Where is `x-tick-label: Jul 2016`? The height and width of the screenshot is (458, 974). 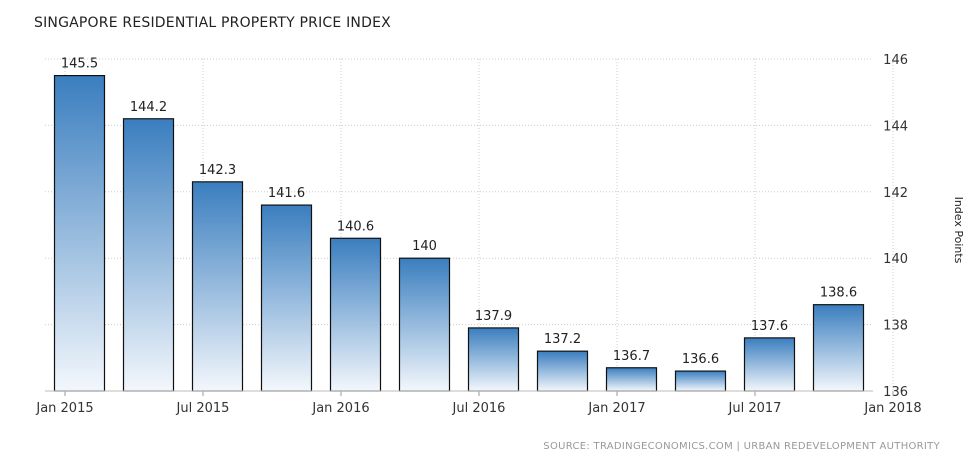 x-tick-label: Jul 2016 is located at coordinates (479, 408).